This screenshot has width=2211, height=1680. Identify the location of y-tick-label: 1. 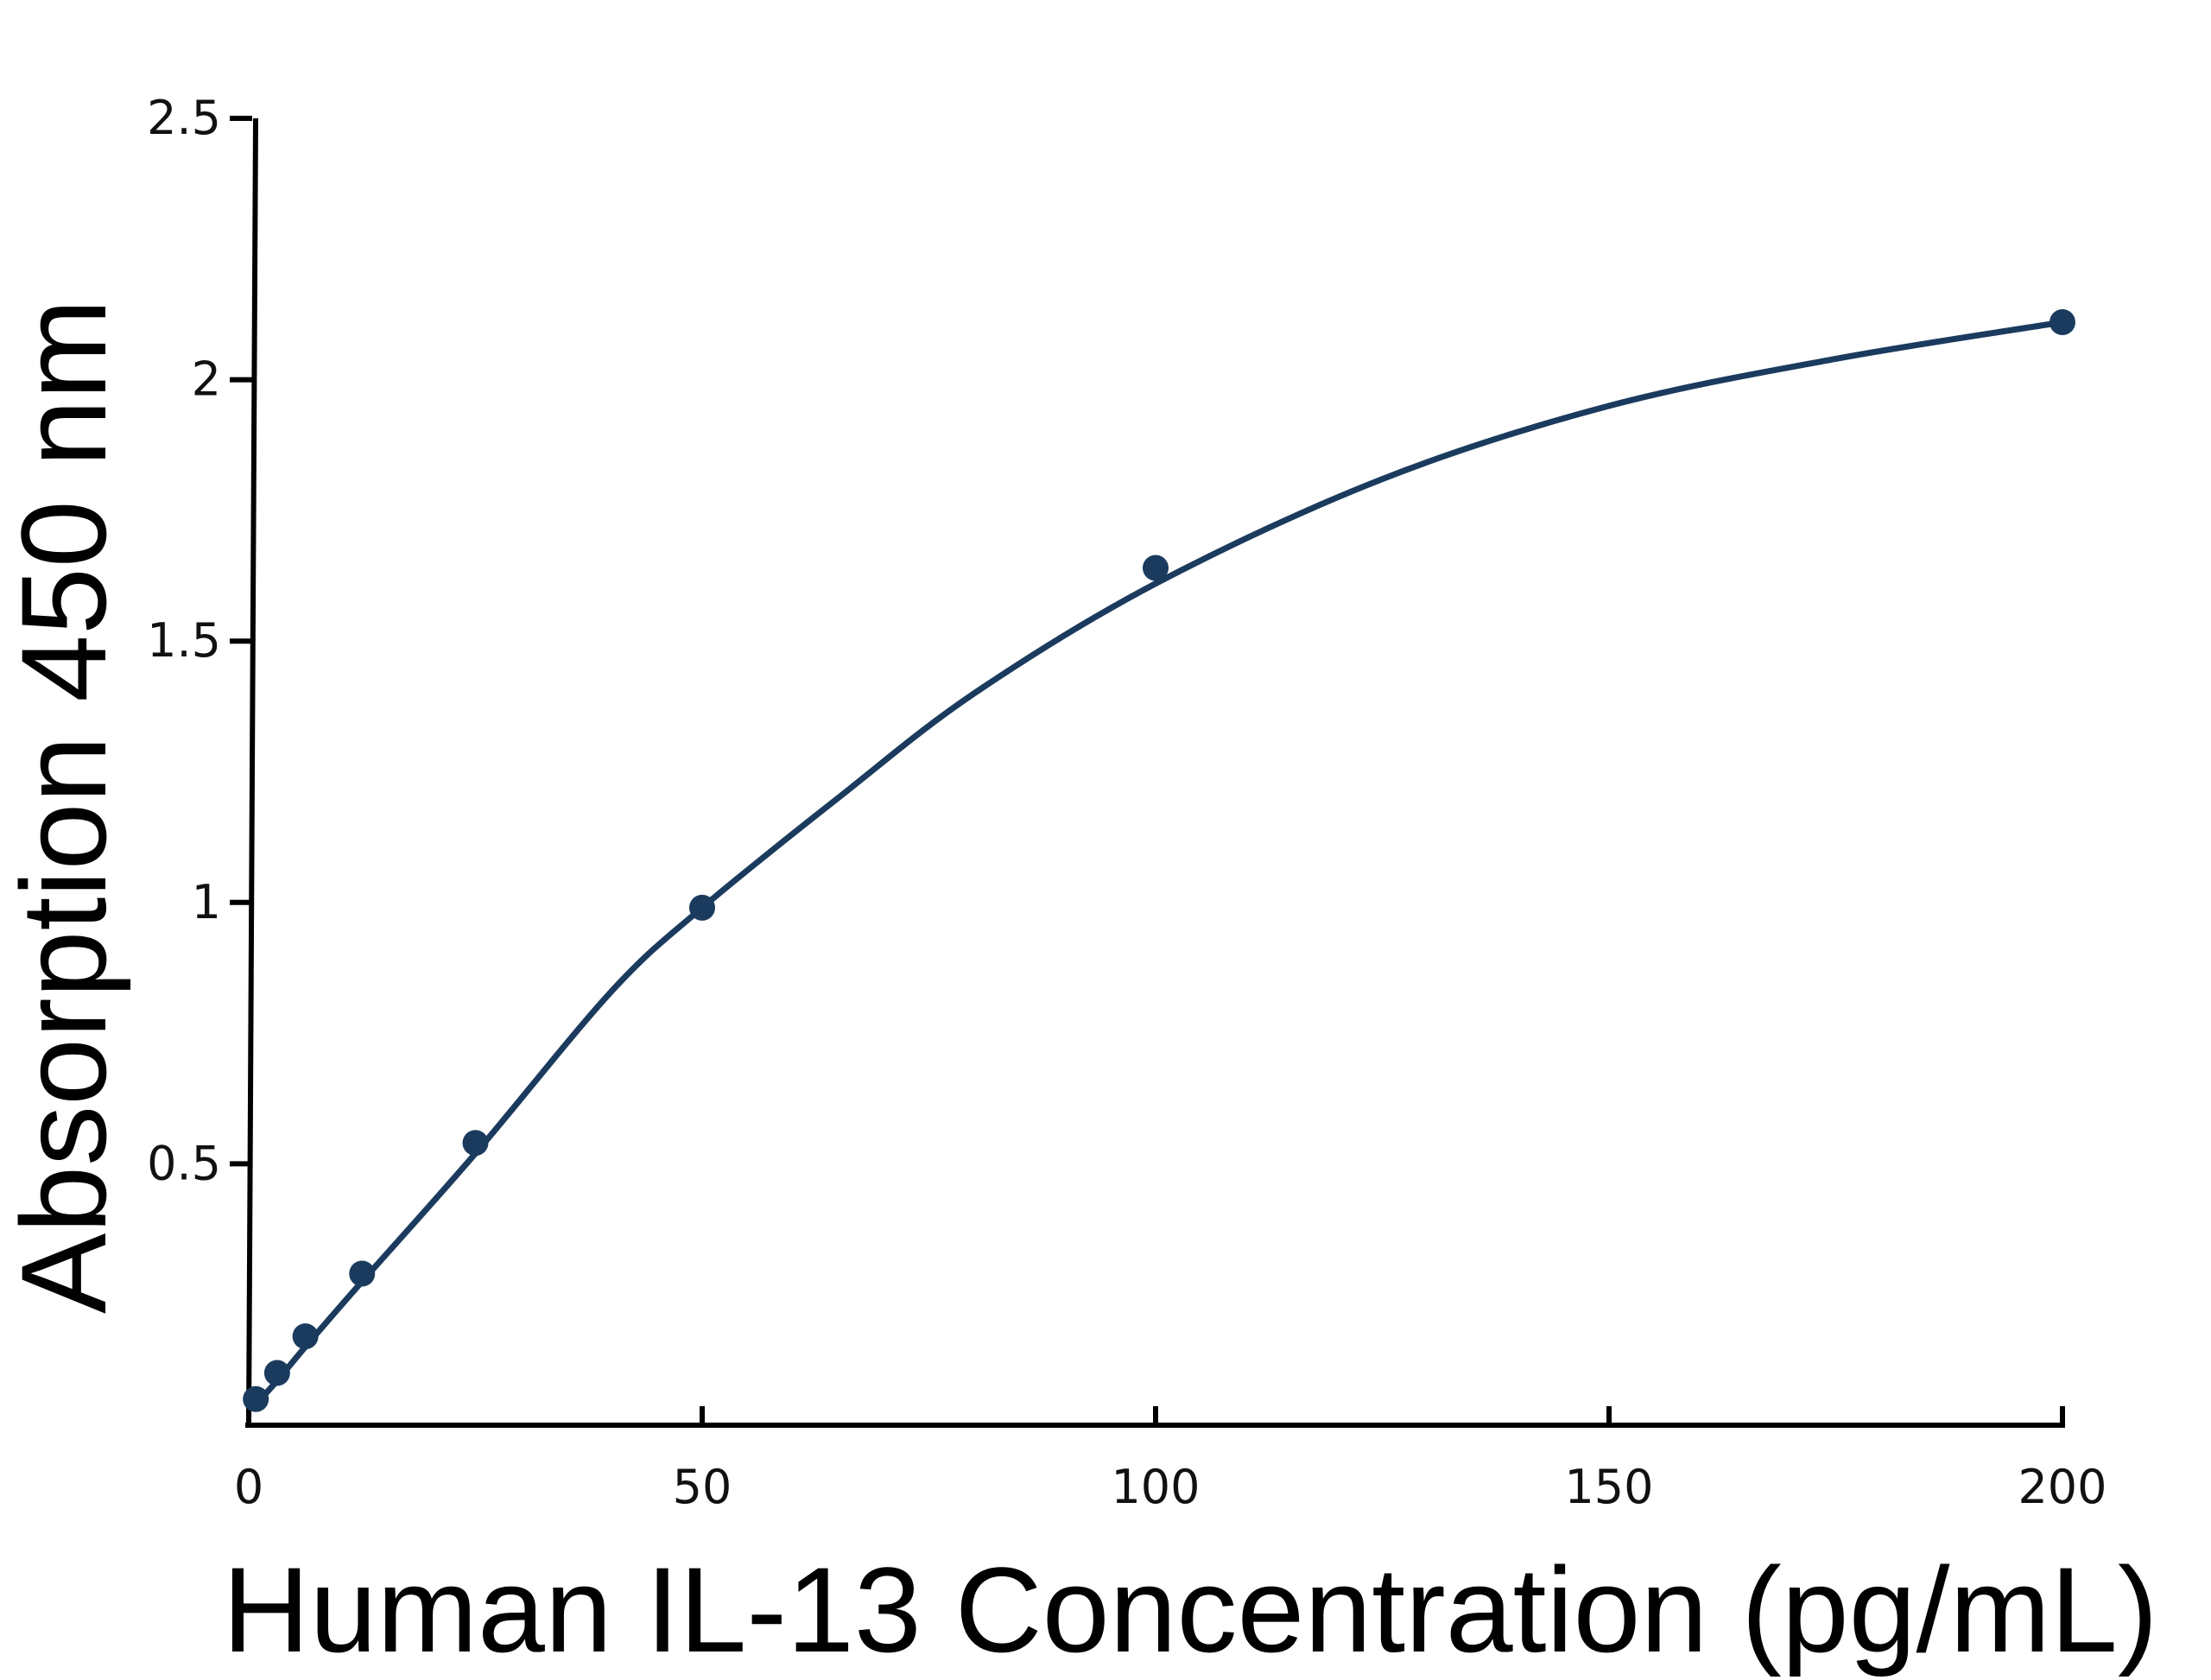
(206, 902).